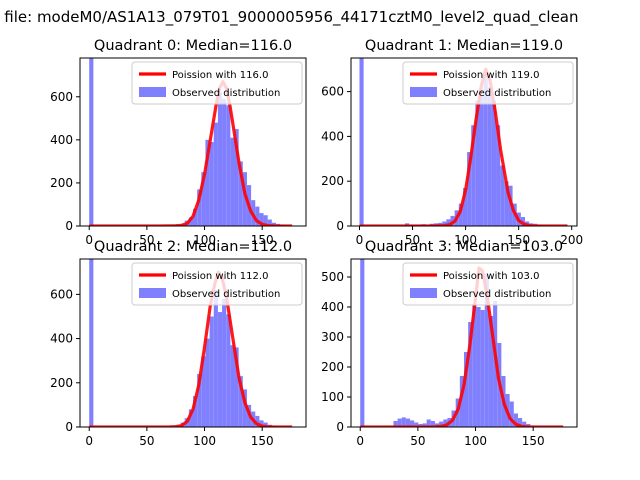 The width and height of the screenshot is (640, 480). What do you see at coordinates (332, 337) in the screenshot?
I see `y-tick-label: 300` at bounding box center [332, 337].